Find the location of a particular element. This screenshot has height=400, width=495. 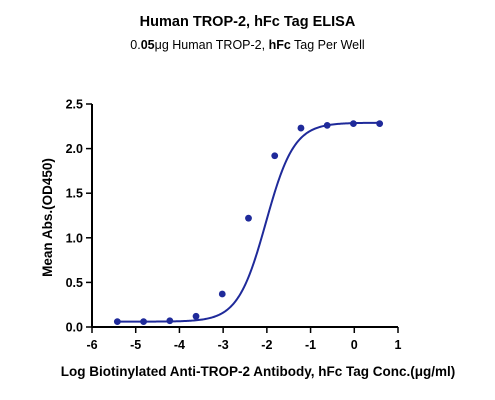

x-tick-label: -2 is located at coordinates (266, 345).